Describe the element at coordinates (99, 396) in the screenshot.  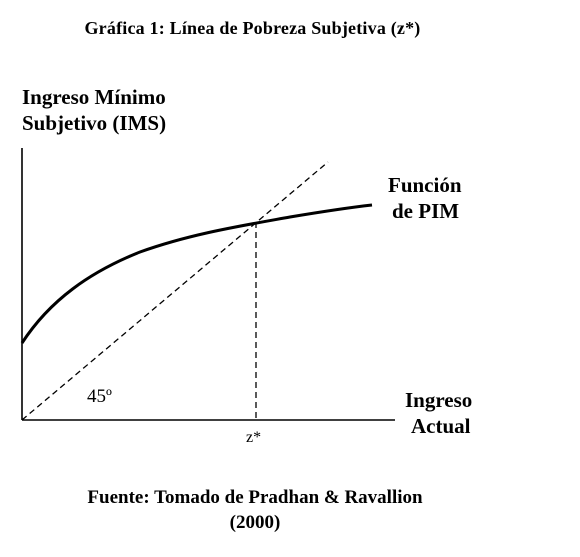
I see `diagonal-45-label: 45º` at that location.